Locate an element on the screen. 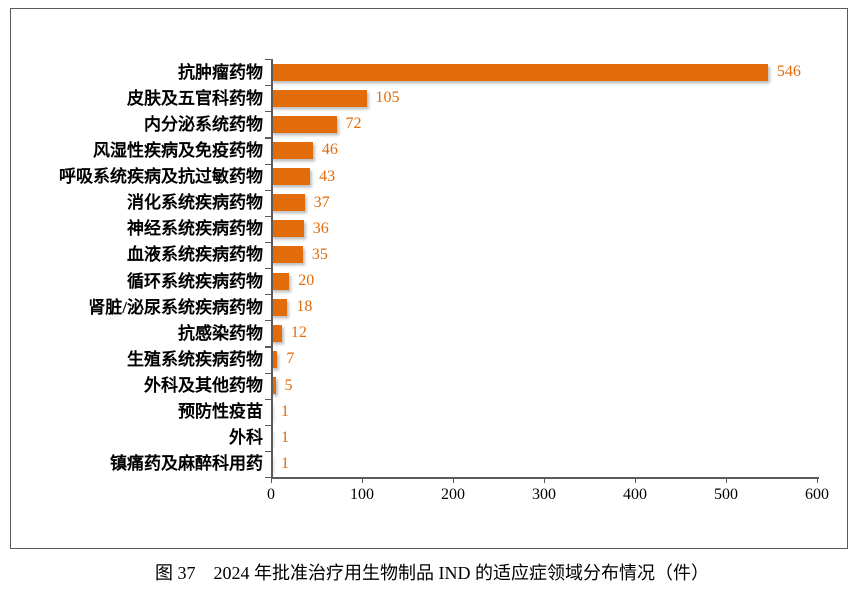 The width and height of the screenshot is (864, 603). chart-row: 外科 1 is located at coordinates (421, 438).